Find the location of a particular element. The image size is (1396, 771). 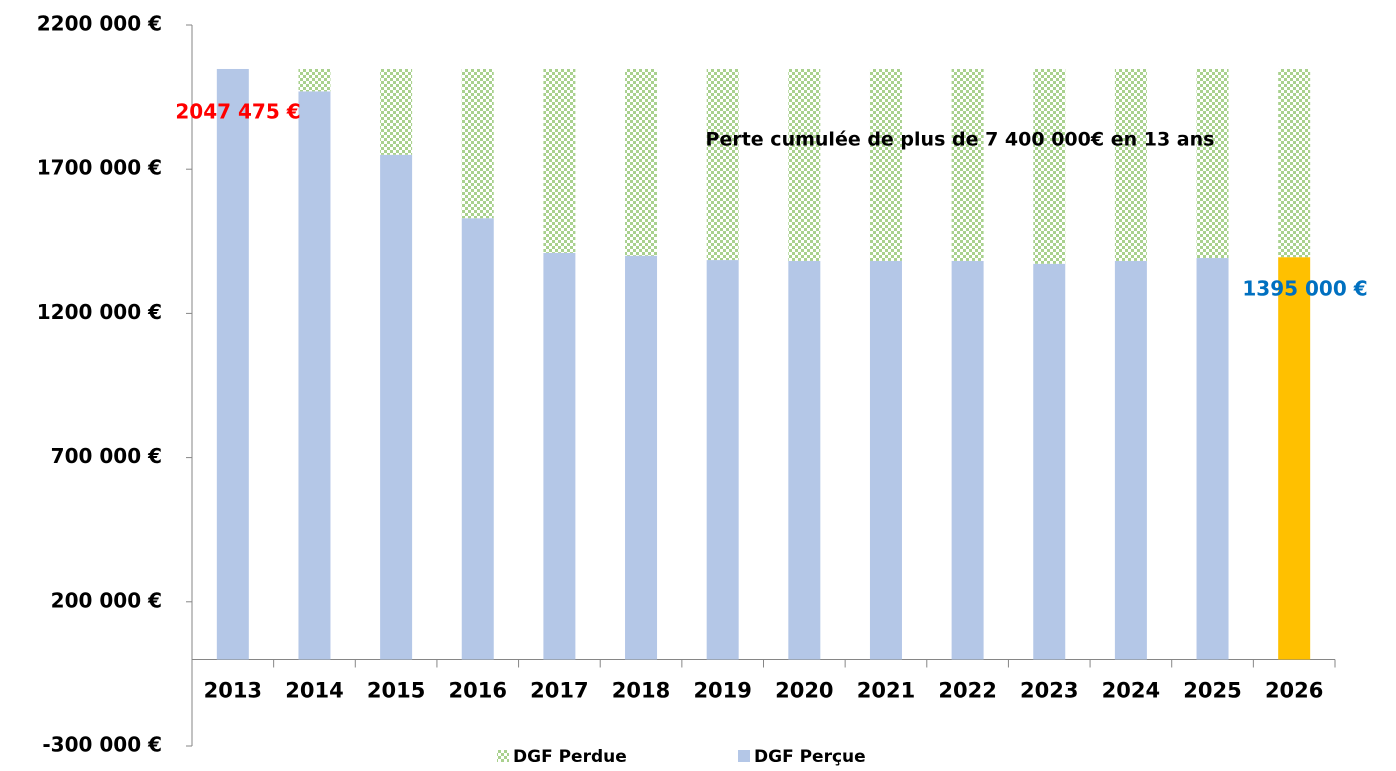

x-tick-label: 2023 is located at coordinates (1049, 690).